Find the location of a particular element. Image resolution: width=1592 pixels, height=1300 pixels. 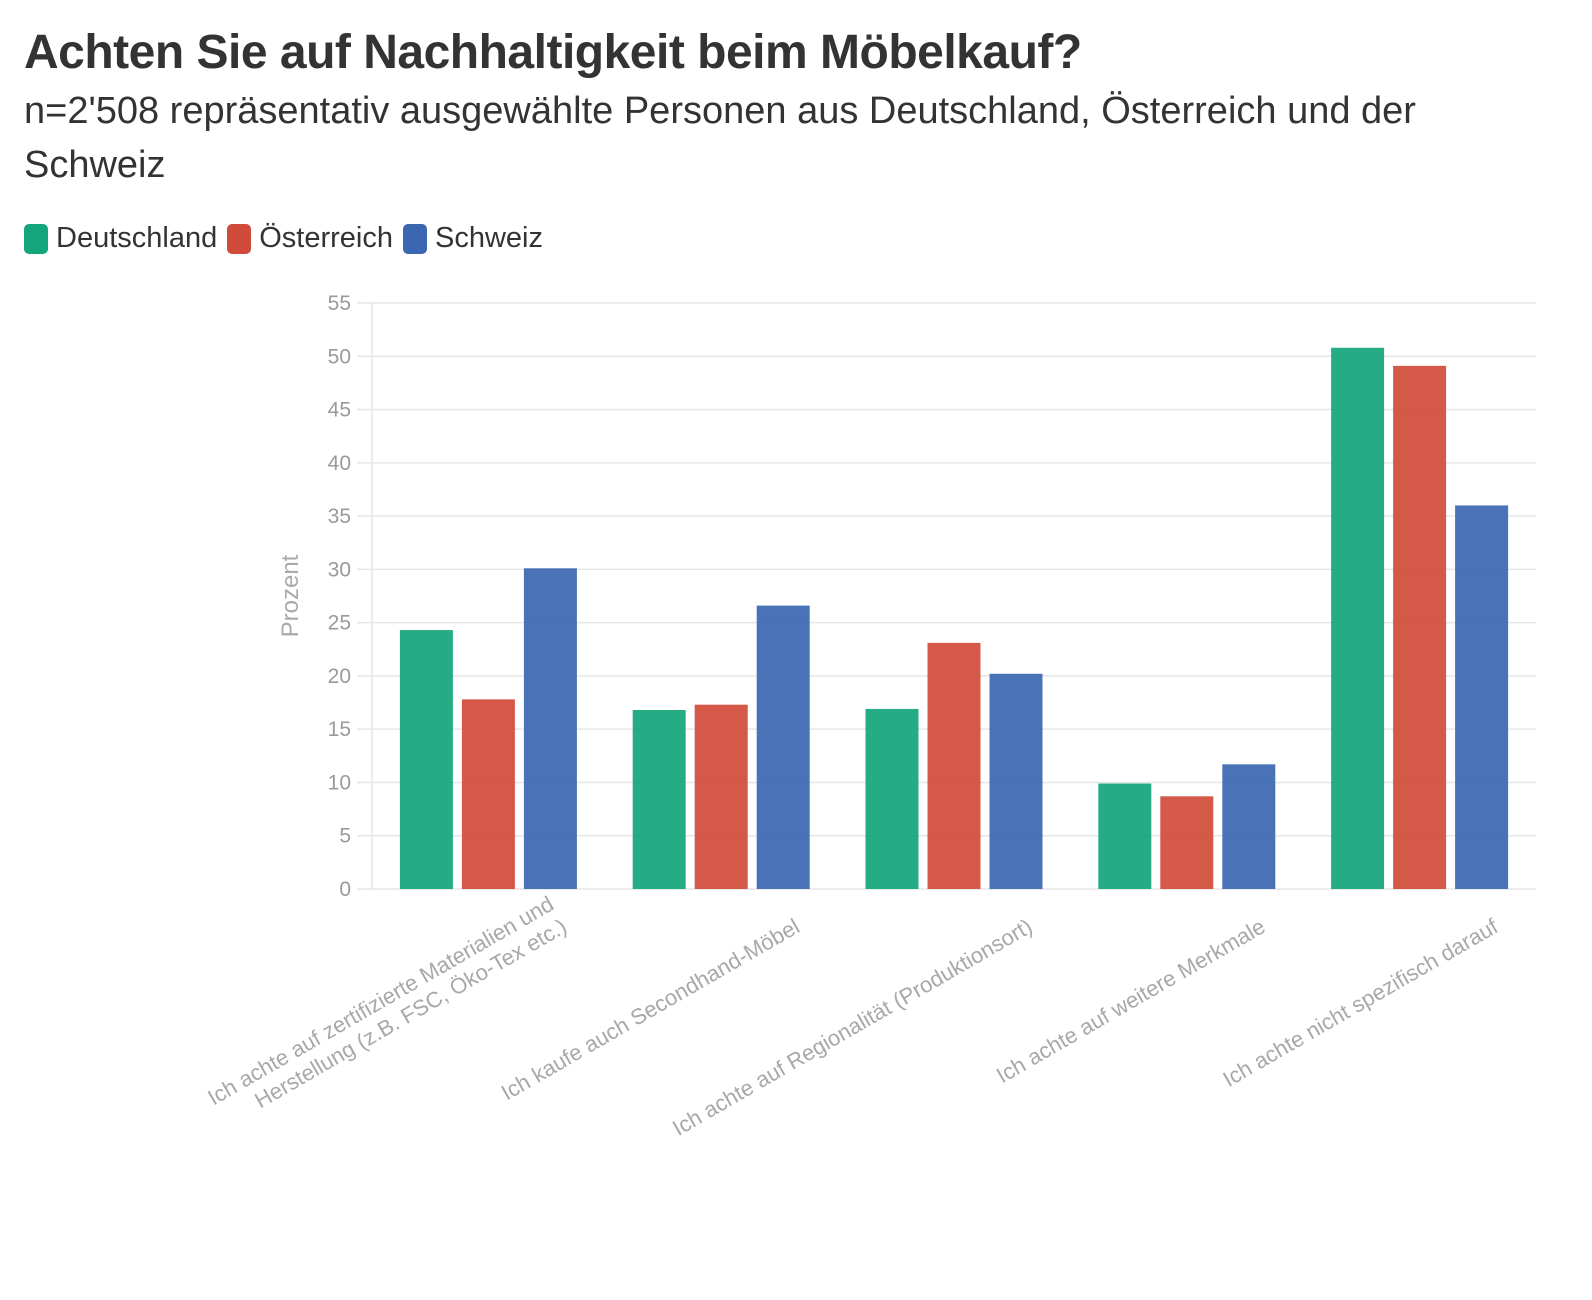

y-tick-label-5: 5 is located at coordinates (345, 836).